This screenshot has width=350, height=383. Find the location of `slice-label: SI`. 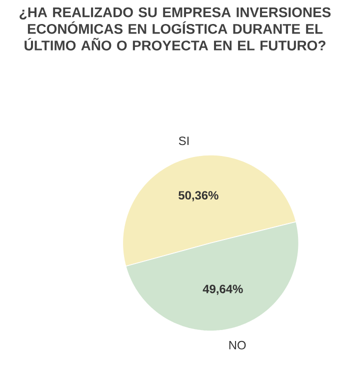

slice-label: SI is located at coordinates (183, 141).